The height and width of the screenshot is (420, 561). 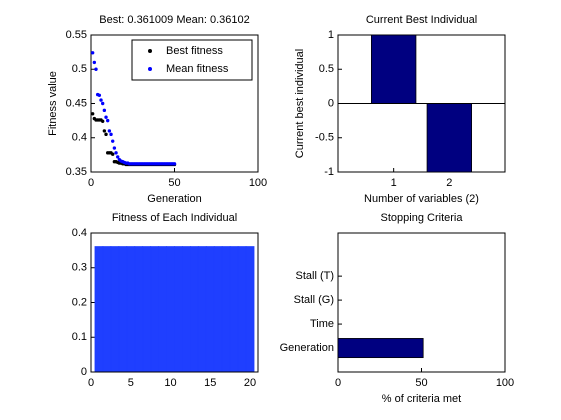 I want to click on y-tick-label: 0.55, so click(x=76, y=35).